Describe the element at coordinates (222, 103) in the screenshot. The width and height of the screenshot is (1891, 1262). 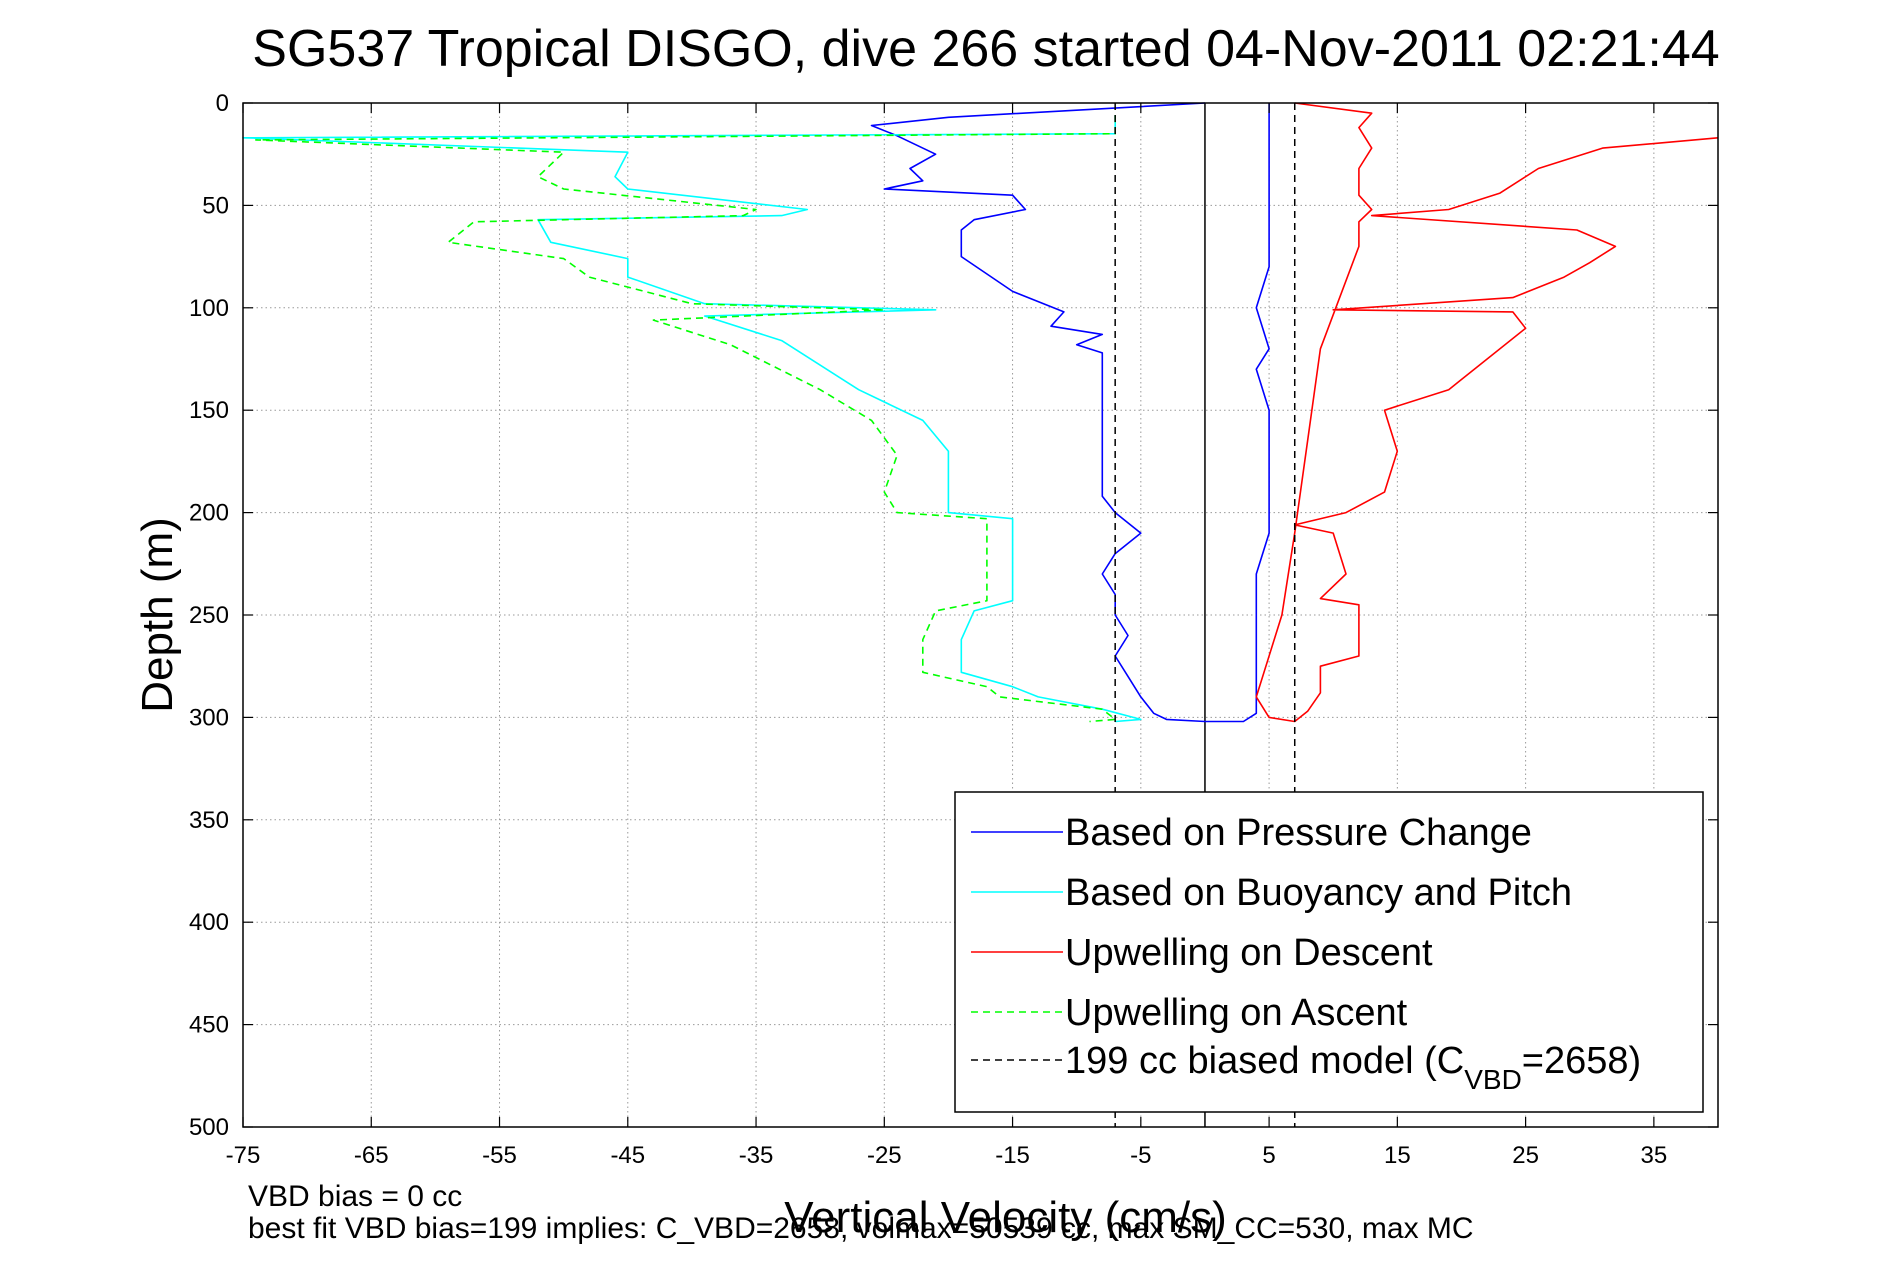
I see `y-tick-label: 0` at that location.